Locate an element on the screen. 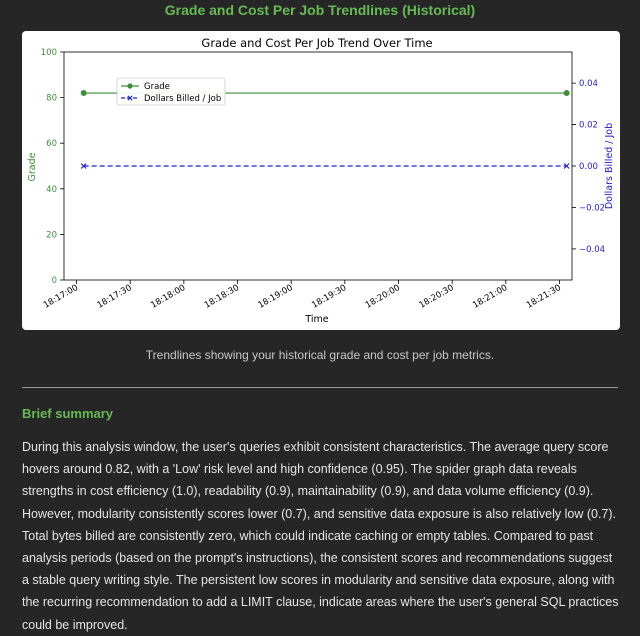 The image size is (640, 636). y2-tick-label: 0.02 is located at coordinates (588, 126).